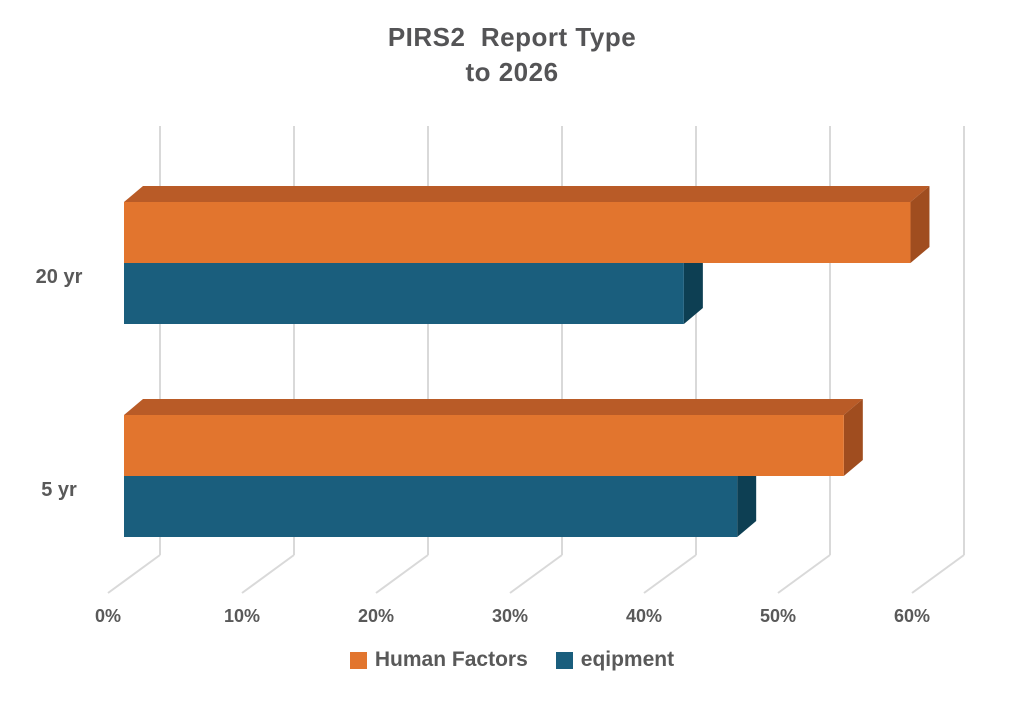 The width and height of the screenshot is (1024, 702). I want to click on y-axis-category-label: 20 yr, so click(59, 277).